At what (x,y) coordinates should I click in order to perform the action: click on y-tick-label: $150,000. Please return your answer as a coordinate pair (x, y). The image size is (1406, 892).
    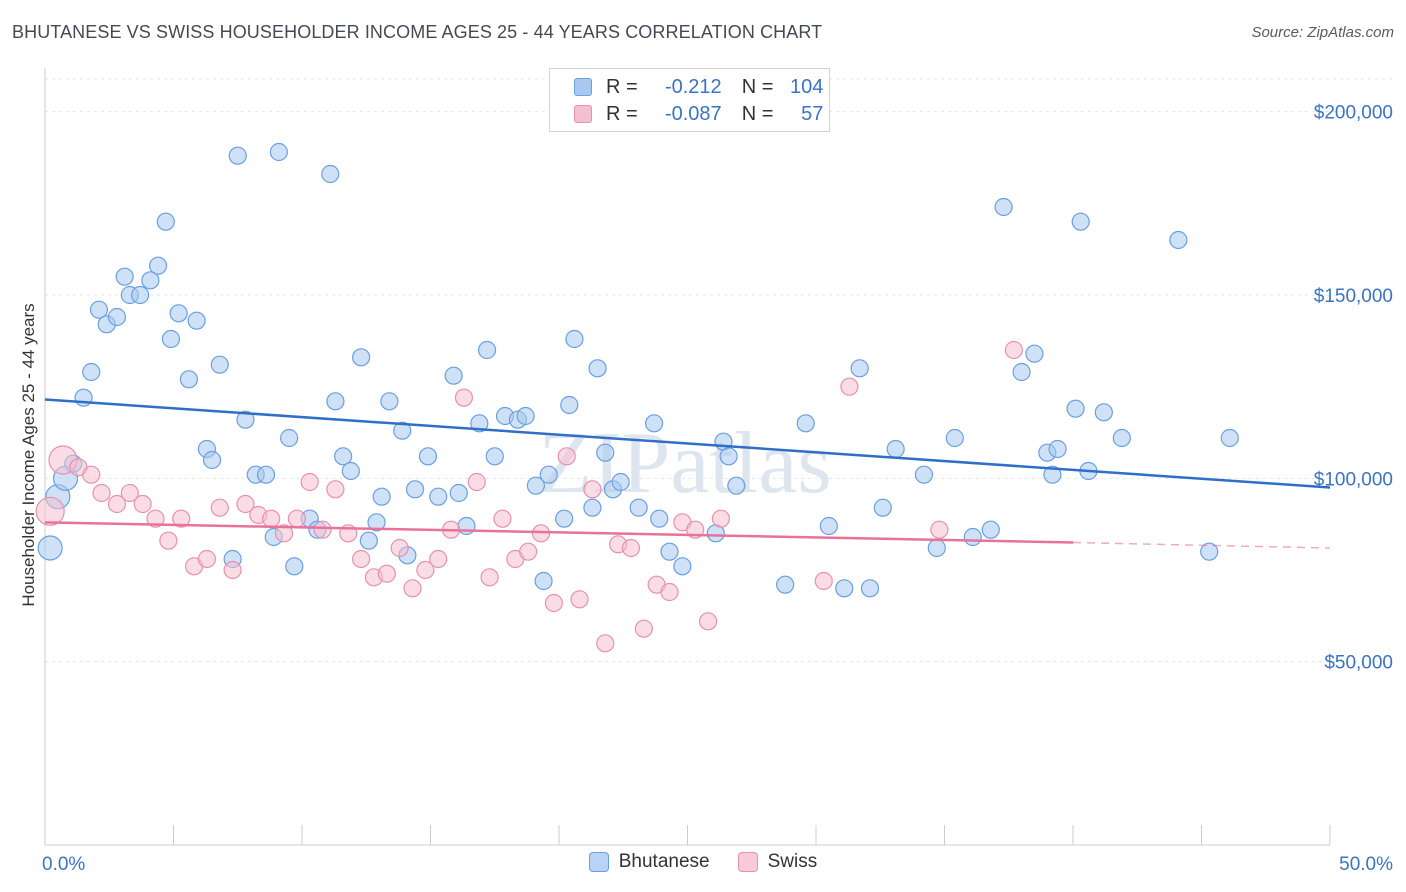
    Looking at the image, I should click on (1353, 296).